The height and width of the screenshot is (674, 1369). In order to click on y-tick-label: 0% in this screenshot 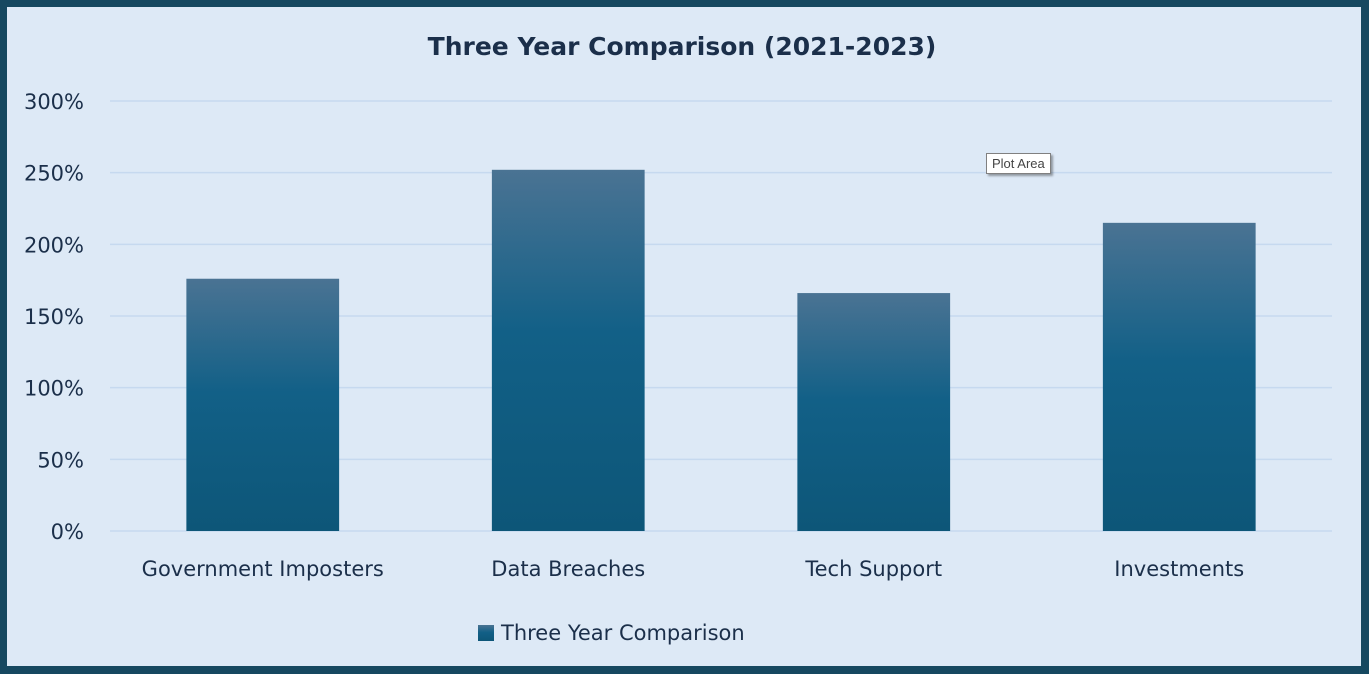, I will do `click(67, 532)`.